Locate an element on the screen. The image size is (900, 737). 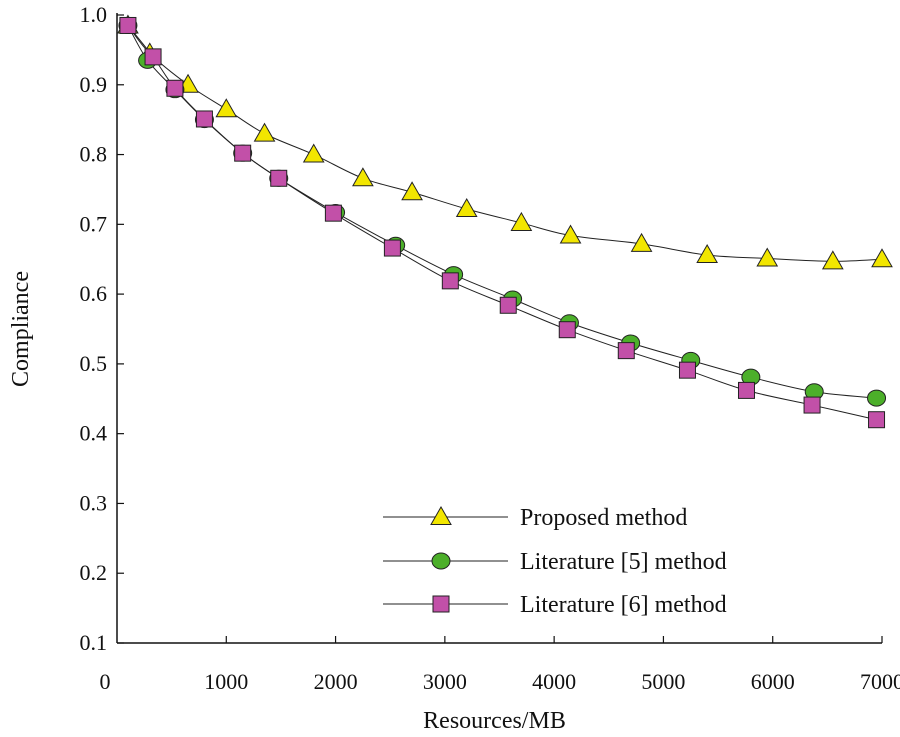
y-tick-label: 0.2 is located at coordinates (94, 572).